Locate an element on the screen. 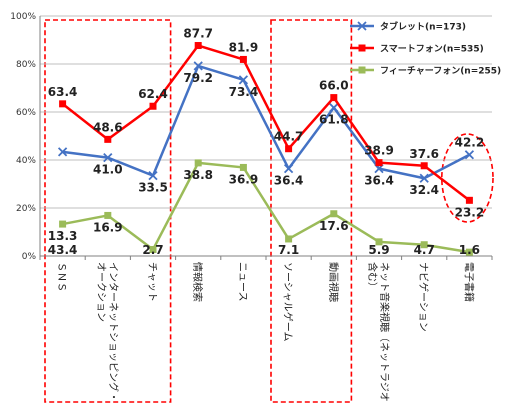  data-label: 13.3 is located at coordinates (63, 236).